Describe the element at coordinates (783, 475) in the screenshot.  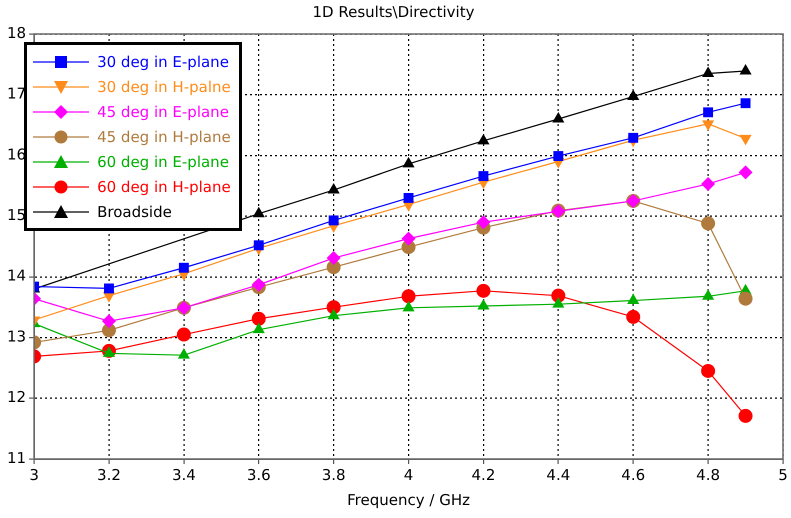
I see `x-tick-label: 5` at that location.